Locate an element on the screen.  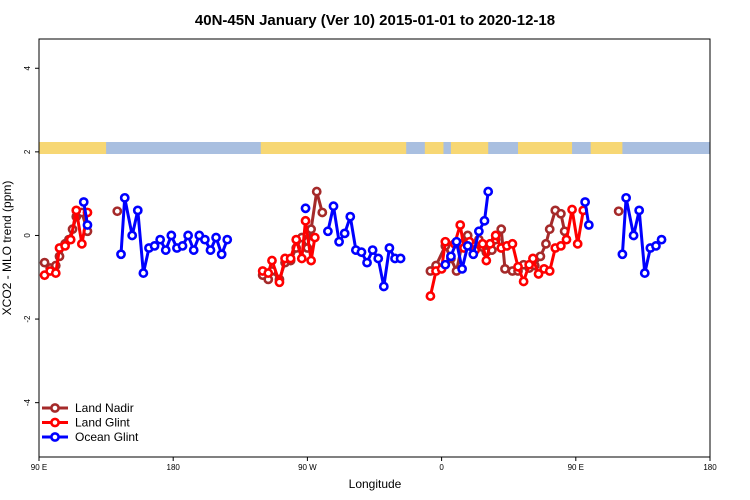
legend-label: Land Nadir is located at coordinates (104, 408).